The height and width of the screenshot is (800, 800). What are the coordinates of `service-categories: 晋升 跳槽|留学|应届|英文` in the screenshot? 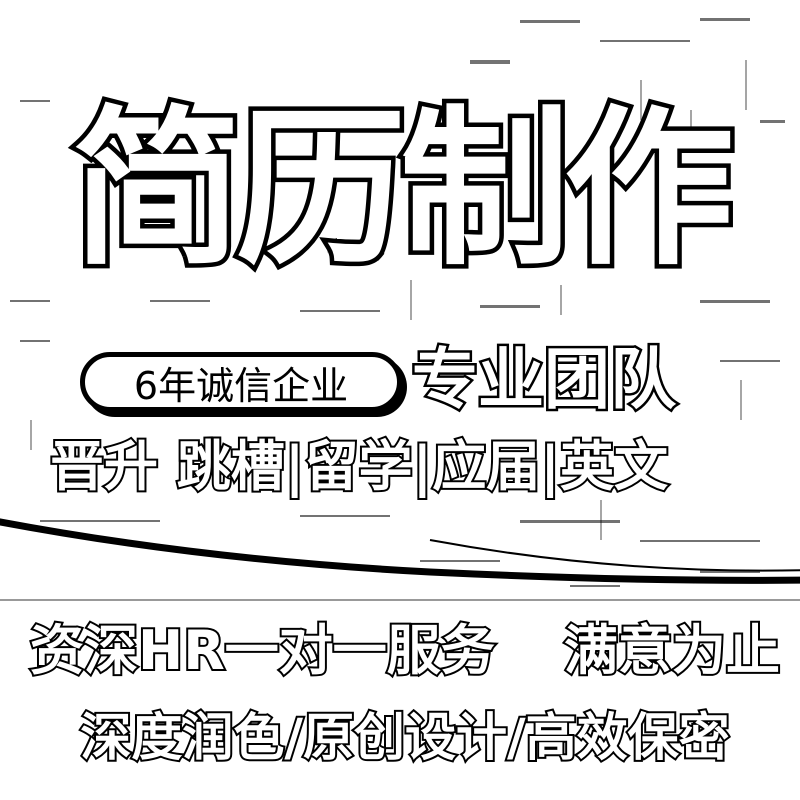 It's located at (404, 467).